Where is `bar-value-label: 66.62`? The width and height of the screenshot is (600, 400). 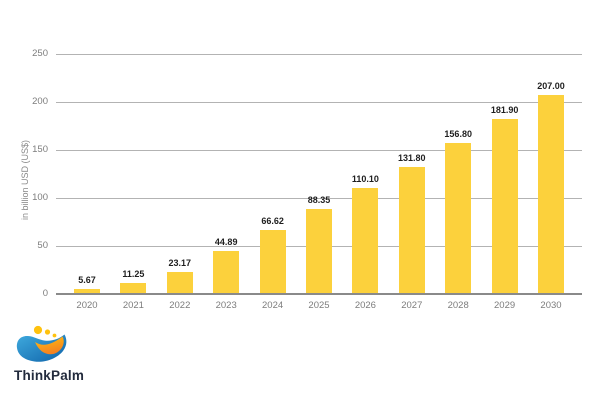 bar-value-label: 66.62 is located at coordinates (272, 221).